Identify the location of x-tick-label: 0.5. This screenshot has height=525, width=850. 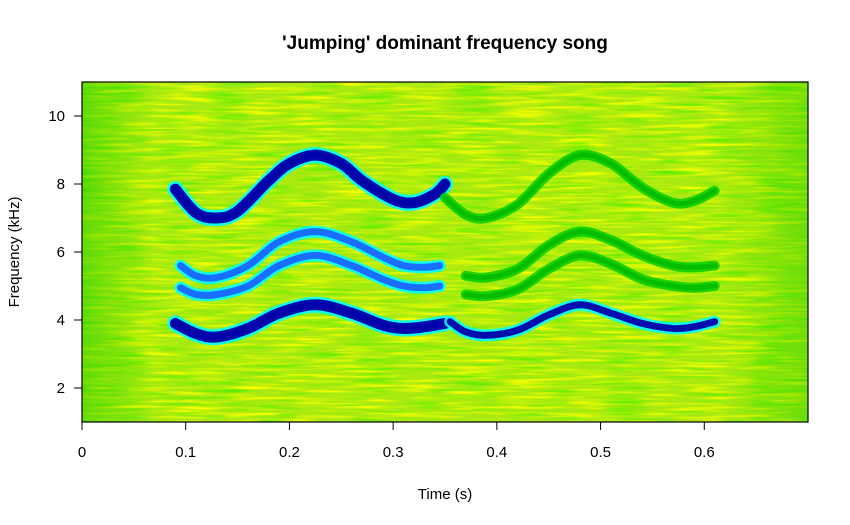
(600, 452).